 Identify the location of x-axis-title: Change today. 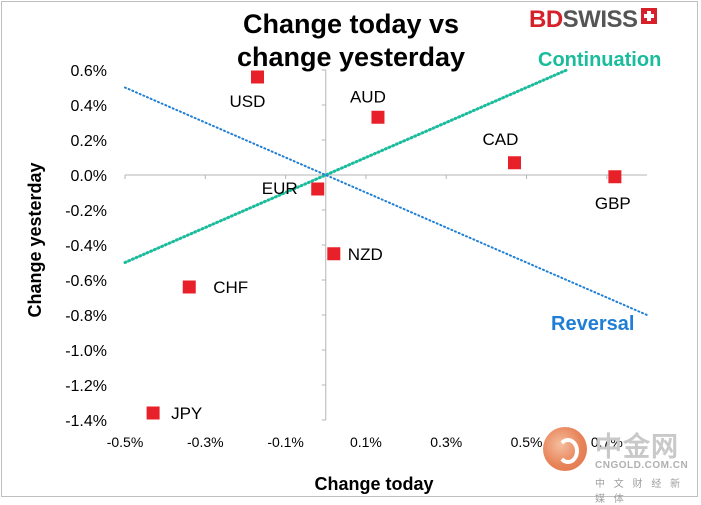
(373, 484).